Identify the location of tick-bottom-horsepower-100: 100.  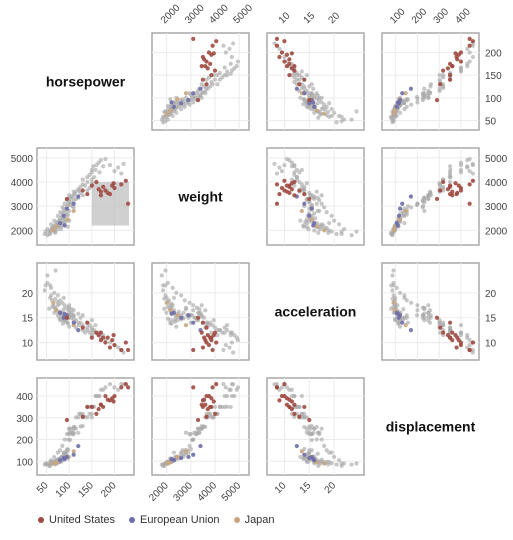
(64, 490).